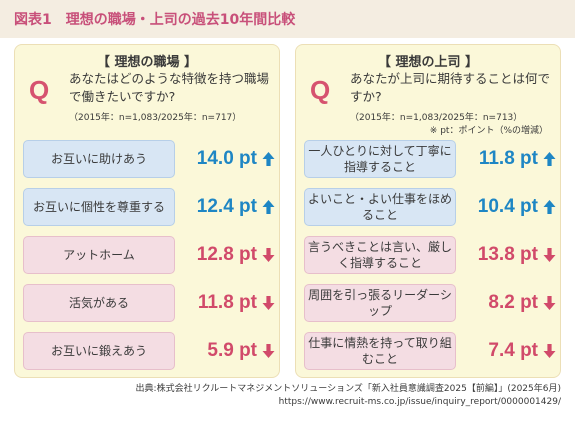 The image size is (575, 421). I want to click on item-label: アットホーム, so click(99, 255).